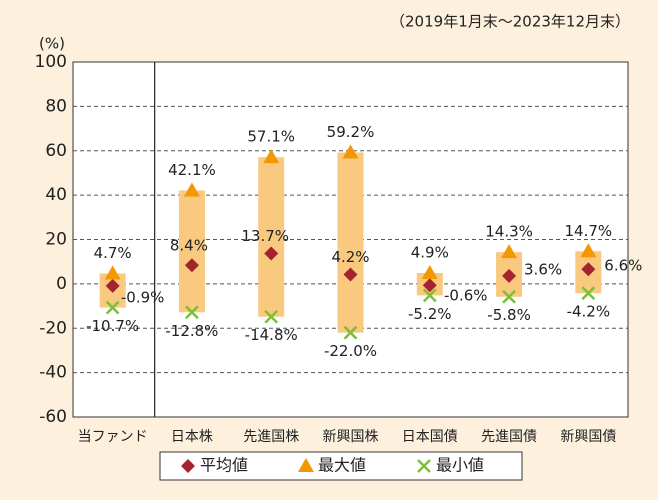  What do you see at coordinates (53, 328) in the screenshot?
I see `y-tick-label: -20` at bounding box center [53, 328].